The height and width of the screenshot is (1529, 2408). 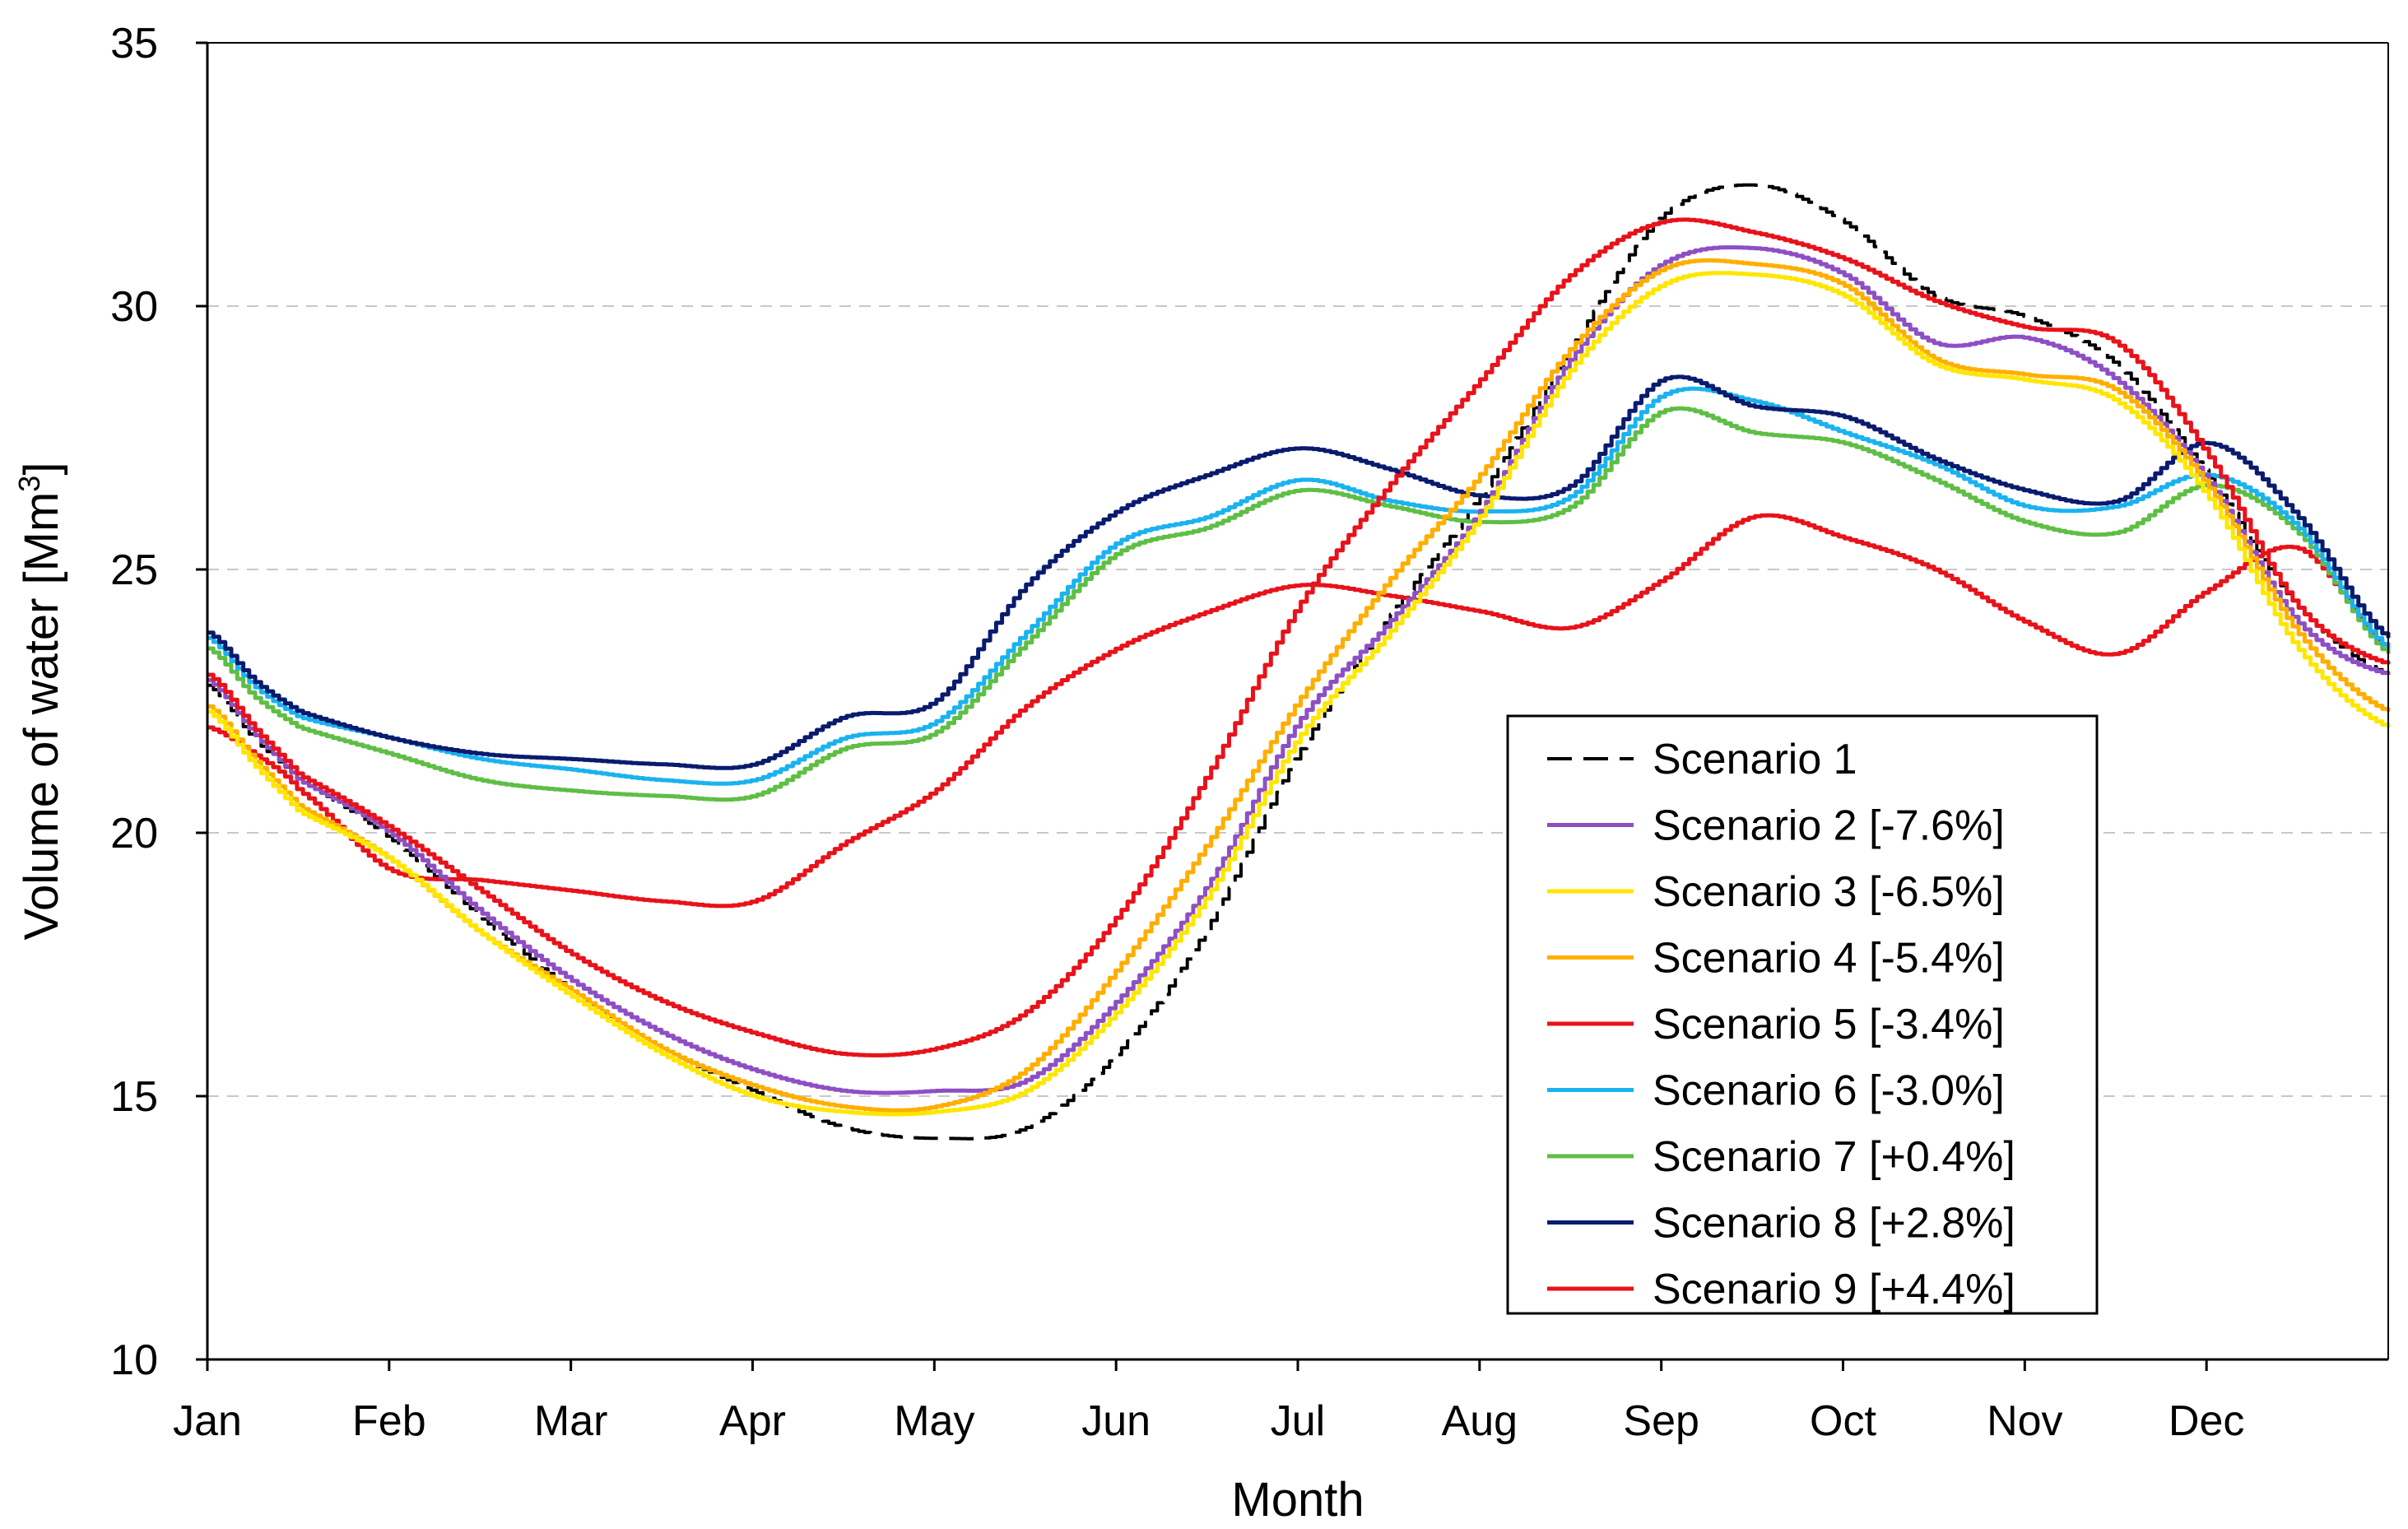 I want to click on legend-label: Scenario 2 [-7.6%], so click(x=1829, y=826).